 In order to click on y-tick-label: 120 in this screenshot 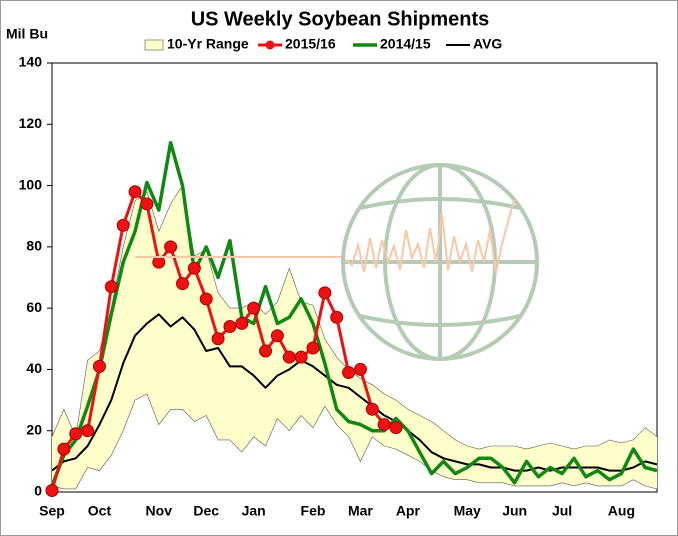, I will do `click(31, 123)`.